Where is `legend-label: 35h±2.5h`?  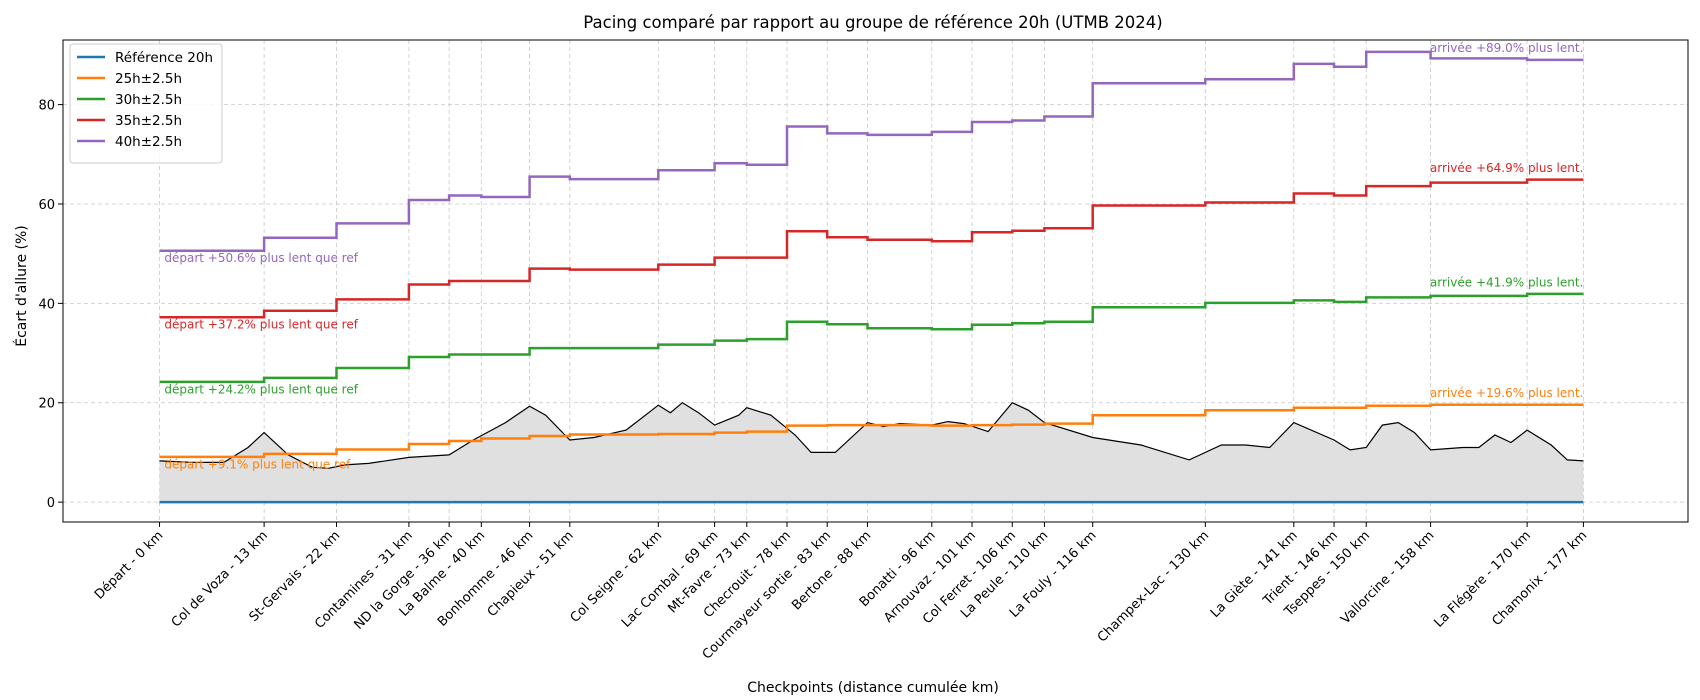 legend-label: 35h±2.5h is located at coordinates (148, 121).